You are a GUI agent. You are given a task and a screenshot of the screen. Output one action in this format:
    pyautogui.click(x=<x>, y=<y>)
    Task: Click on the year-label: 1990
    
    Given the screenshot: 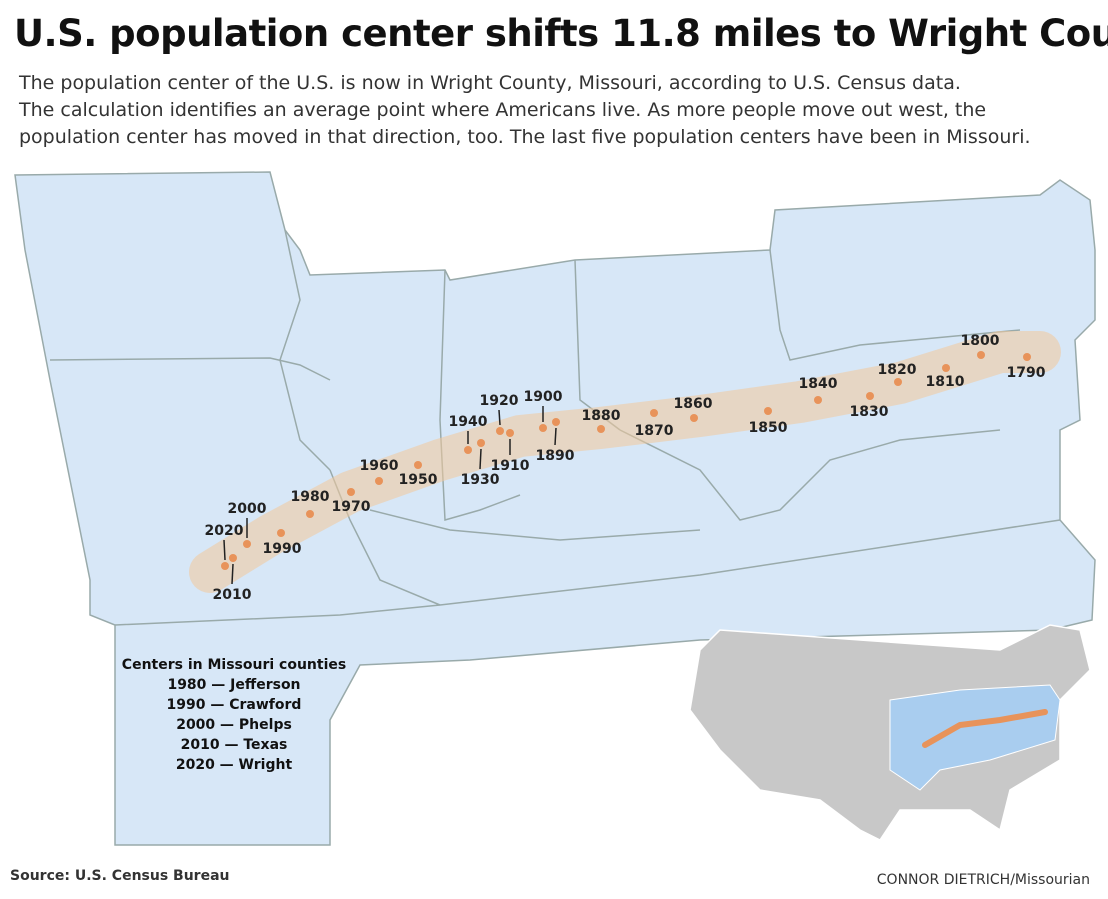 What is the action you would take?
    pyautogui.click(x=282, y=549)
    